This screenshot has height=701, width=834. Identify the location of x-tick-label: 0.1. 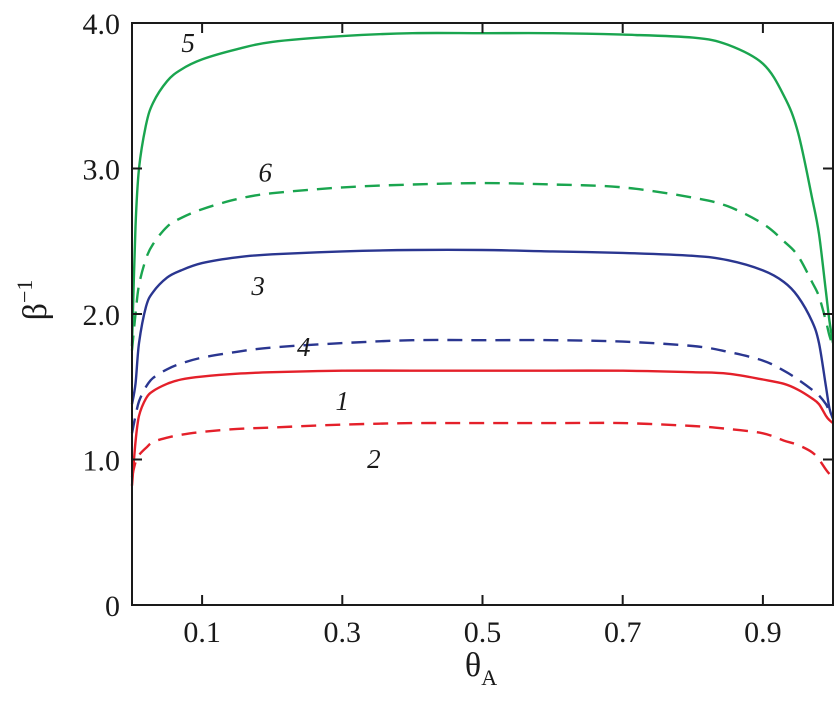
(202, 632).